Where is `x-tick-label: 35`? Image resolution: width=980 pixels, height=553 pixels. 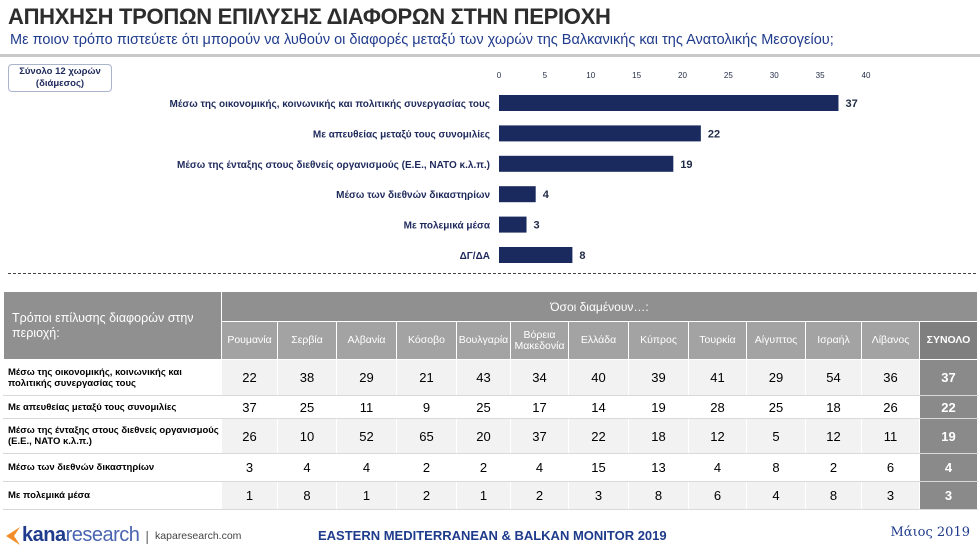 x-tick-label: 35 is located at coordinates (820, 75).